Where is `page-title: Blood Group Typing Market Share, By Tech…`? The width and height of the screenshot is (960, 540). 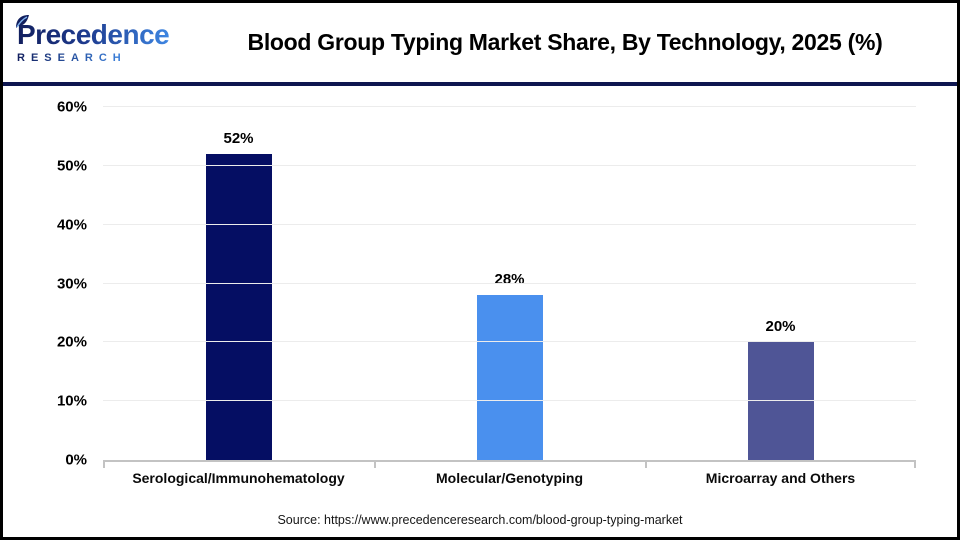
page-title: Blood Group Typing Market Share, By Tech… is located at coordinates (565, 42).